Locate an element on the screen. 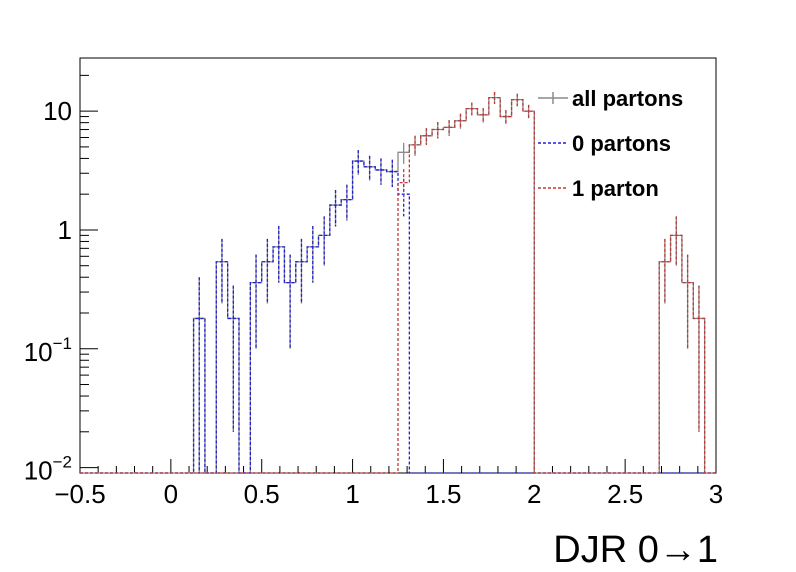 This screenshot has height=572, width=796. legend: all partons 0 partons 1 parton is located at coordinates (610, 143).